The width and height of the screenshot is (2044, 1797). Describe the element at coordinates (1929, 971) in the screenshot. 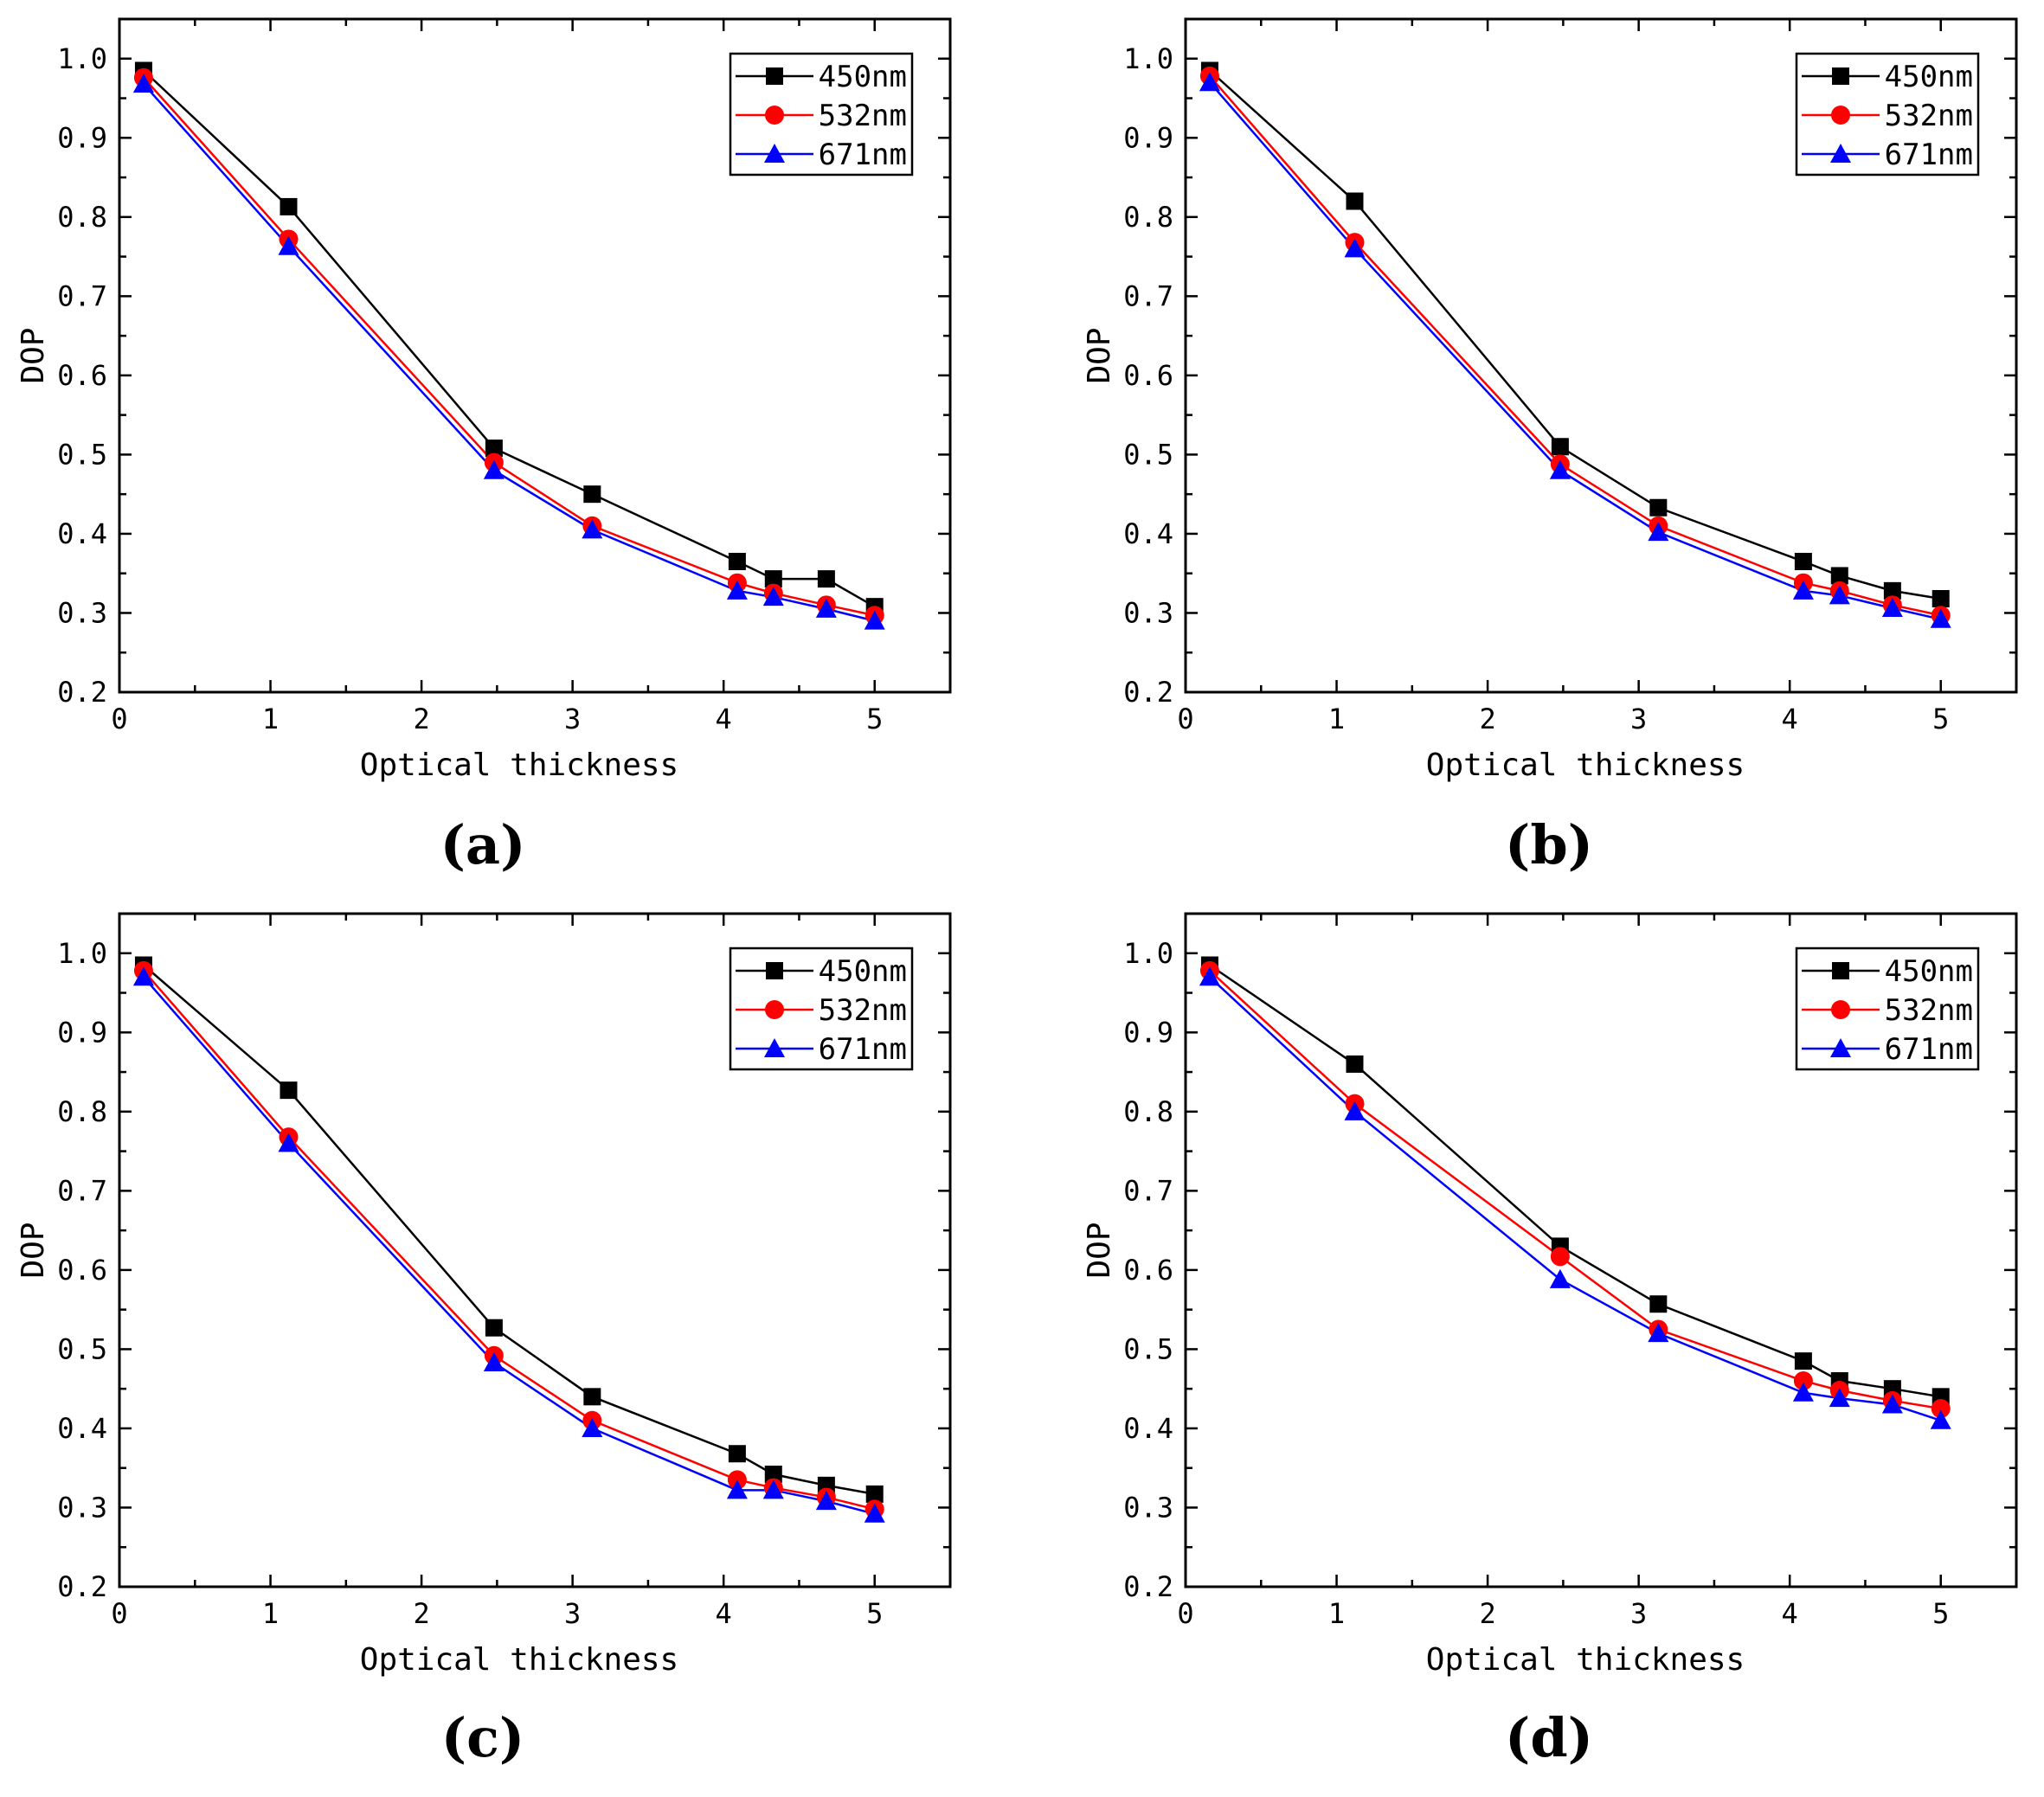

I see `legend-label-450nm: 450nm` at that location.